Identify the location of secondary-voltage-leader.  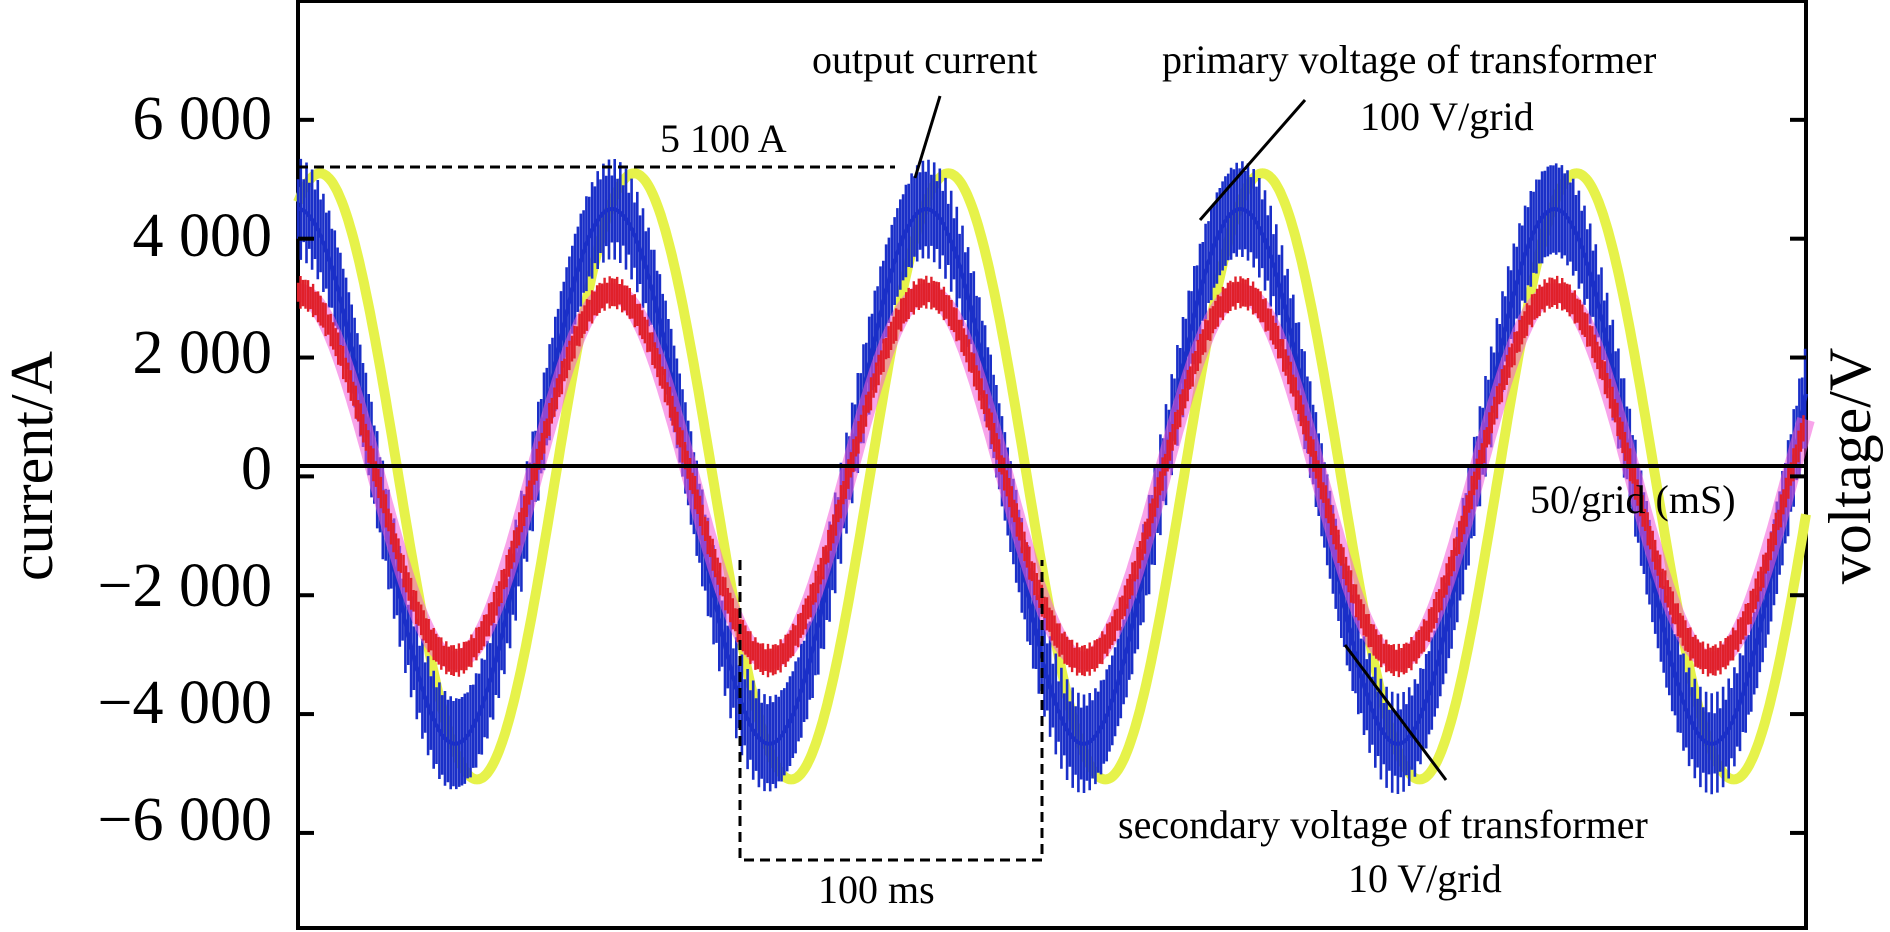
(1395, 712).